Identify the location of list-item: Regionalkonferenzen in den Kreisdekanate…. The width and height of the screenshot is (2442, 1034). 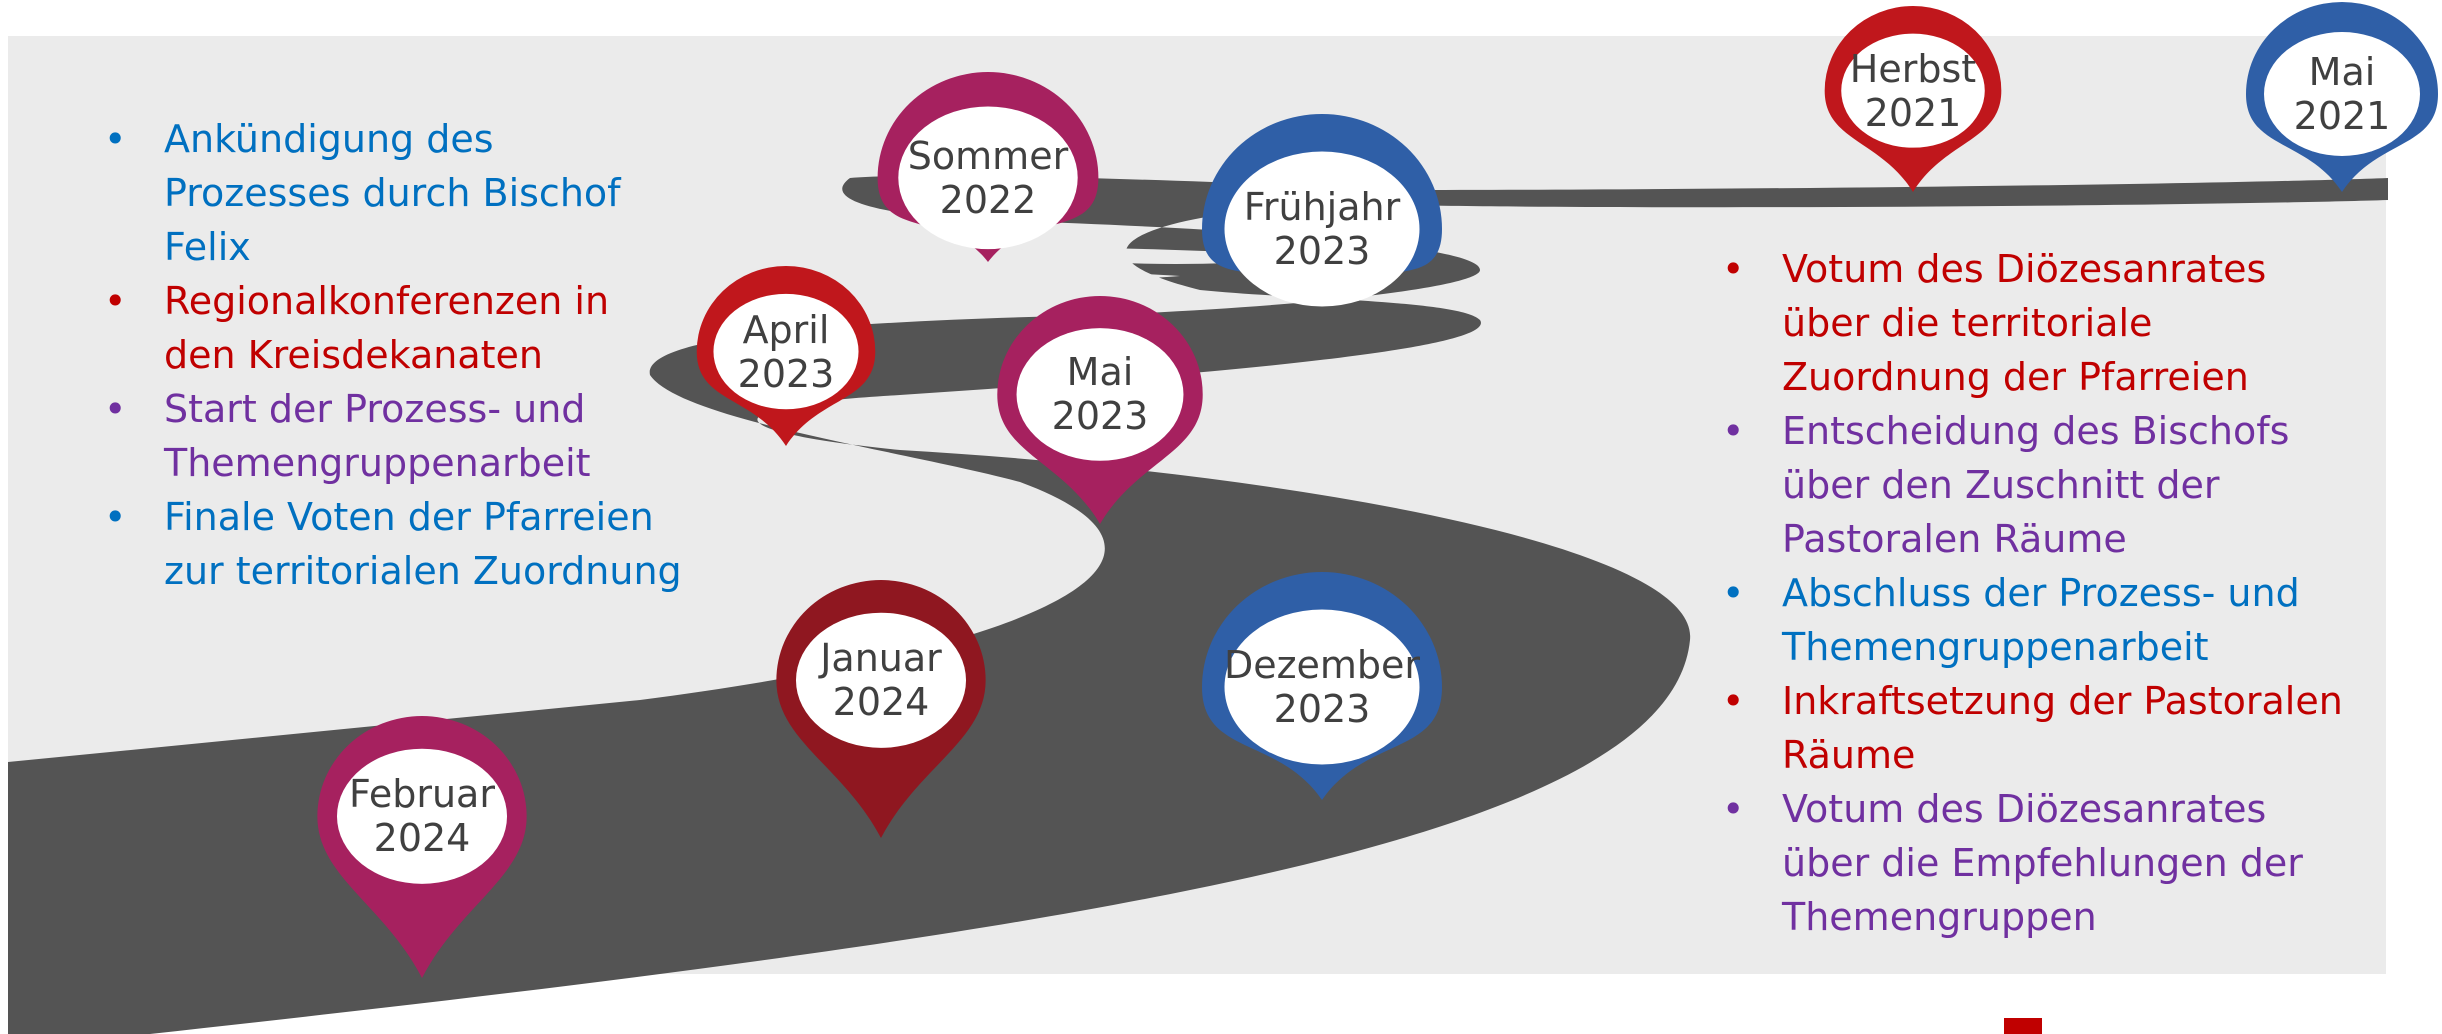
(394, 328).